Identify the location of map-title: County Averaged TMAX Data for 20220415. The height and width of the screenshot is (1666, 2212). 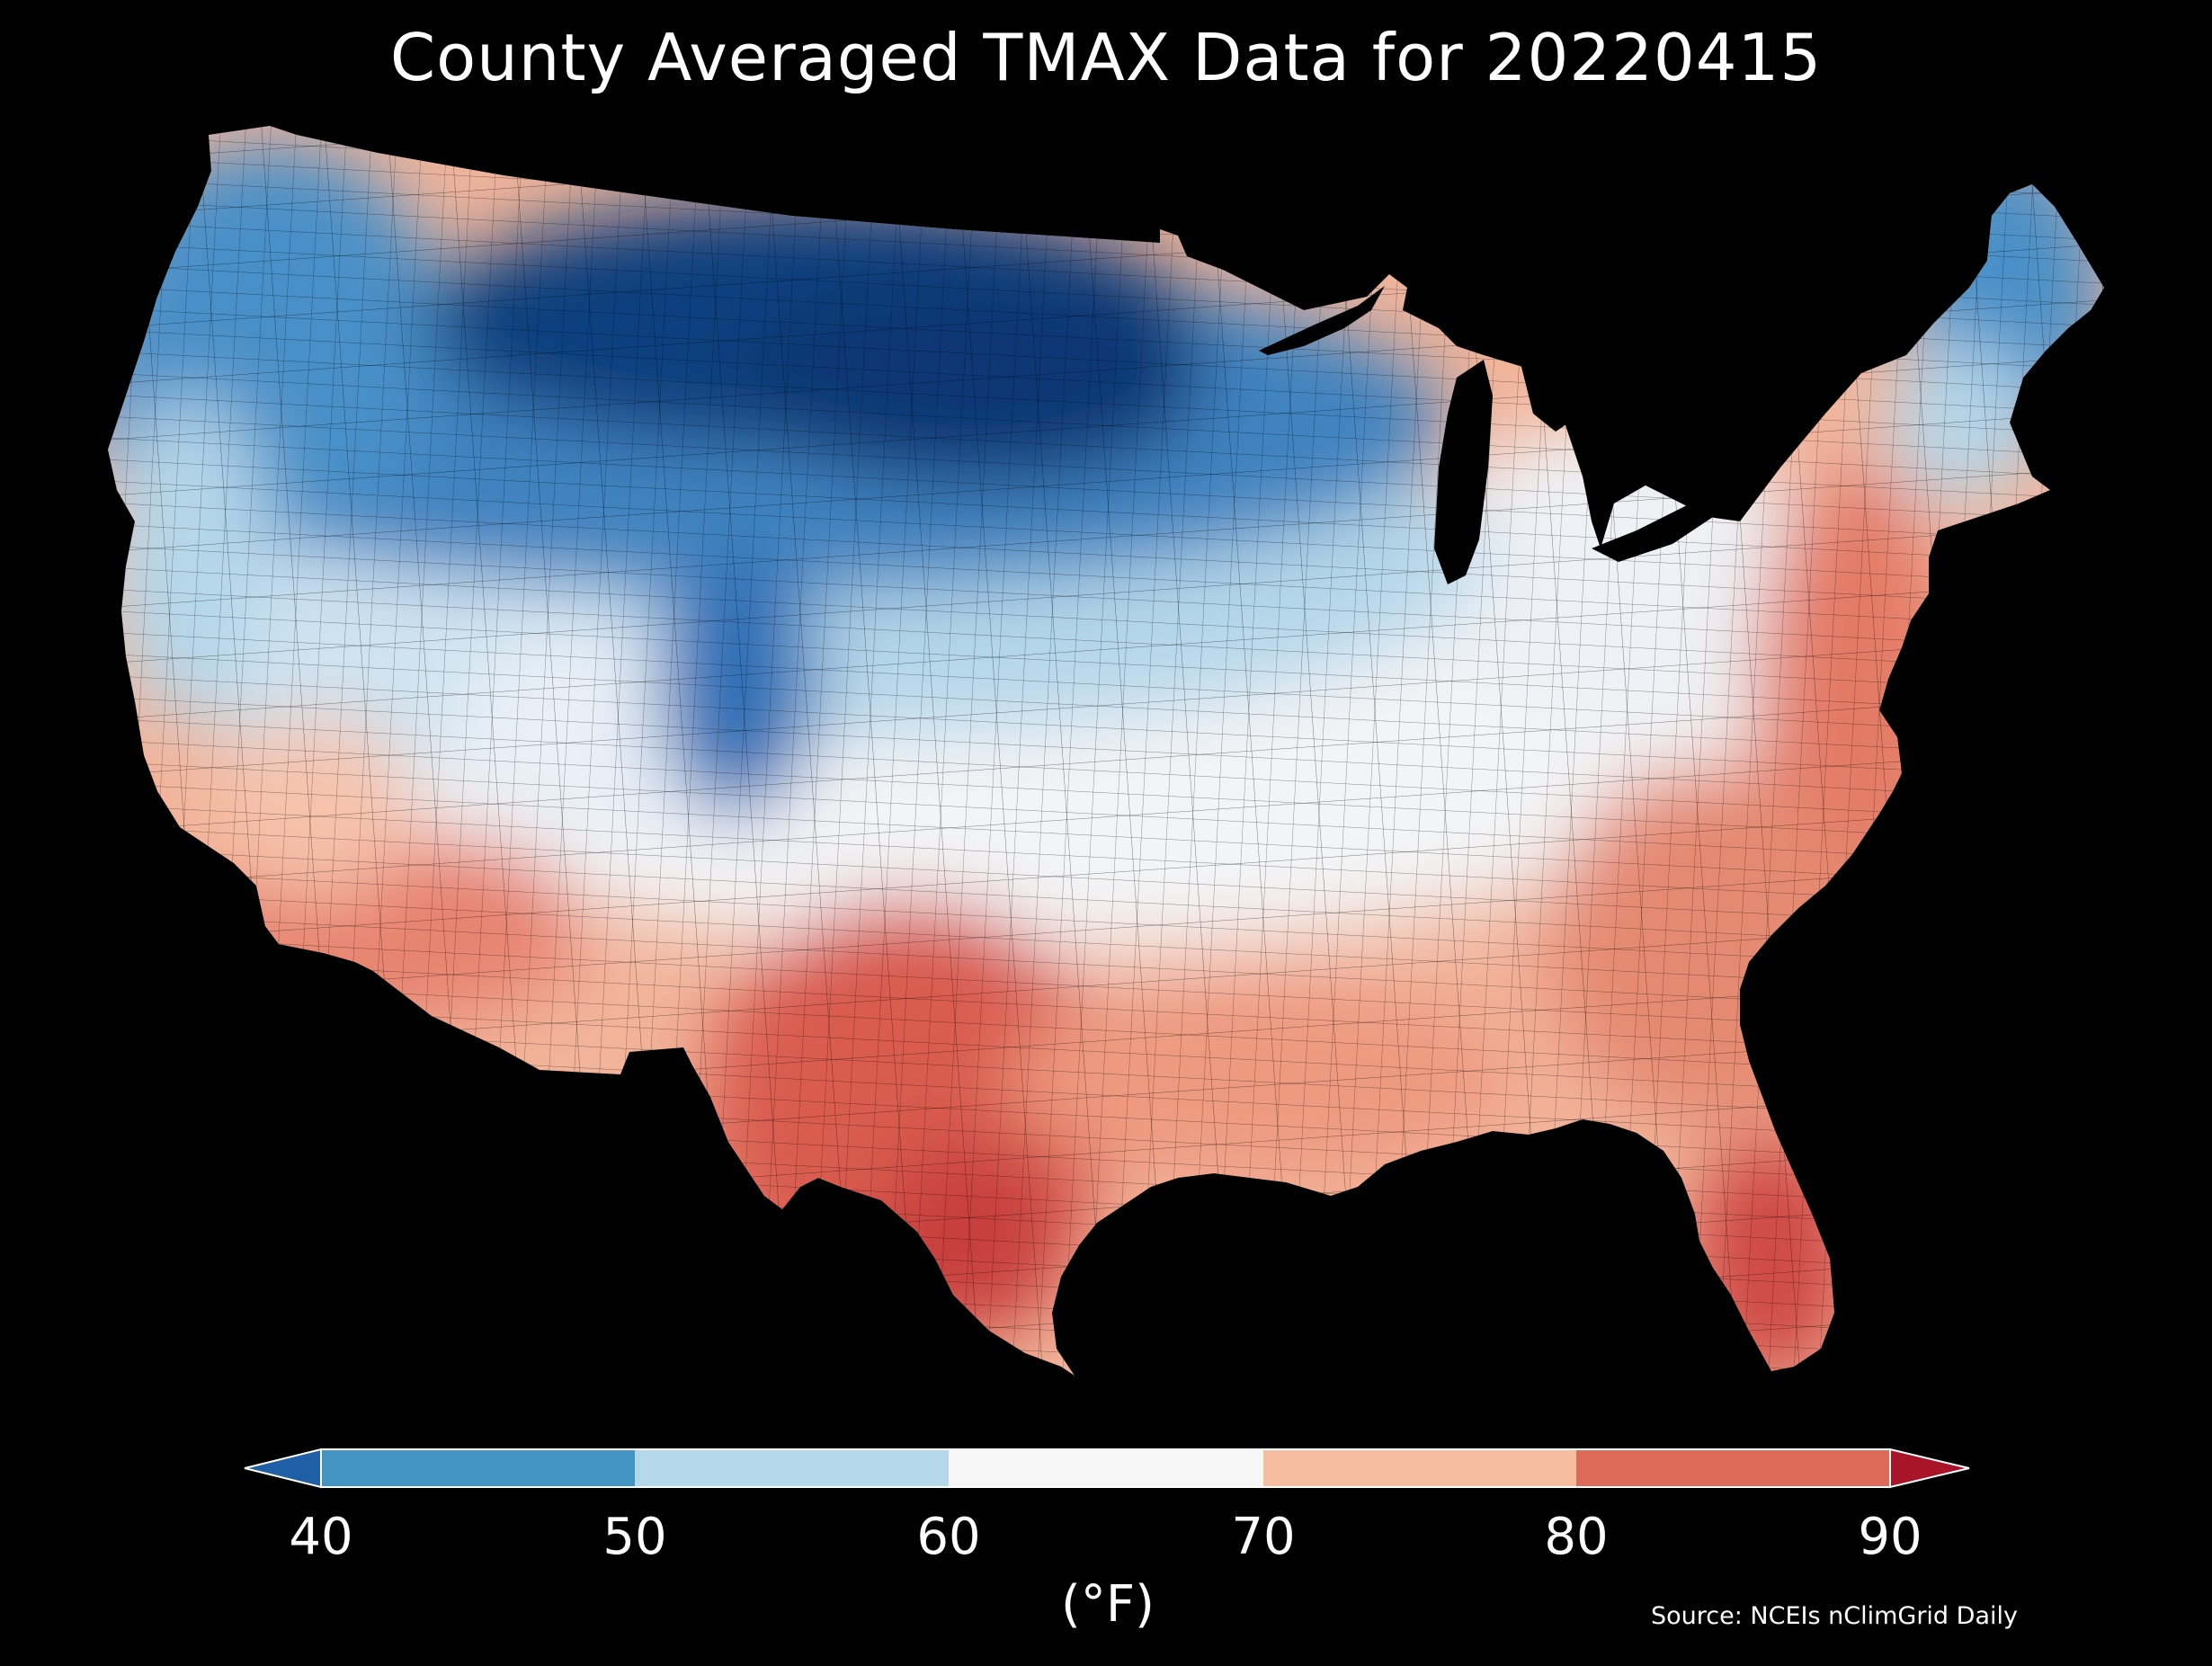
(1106, 58).